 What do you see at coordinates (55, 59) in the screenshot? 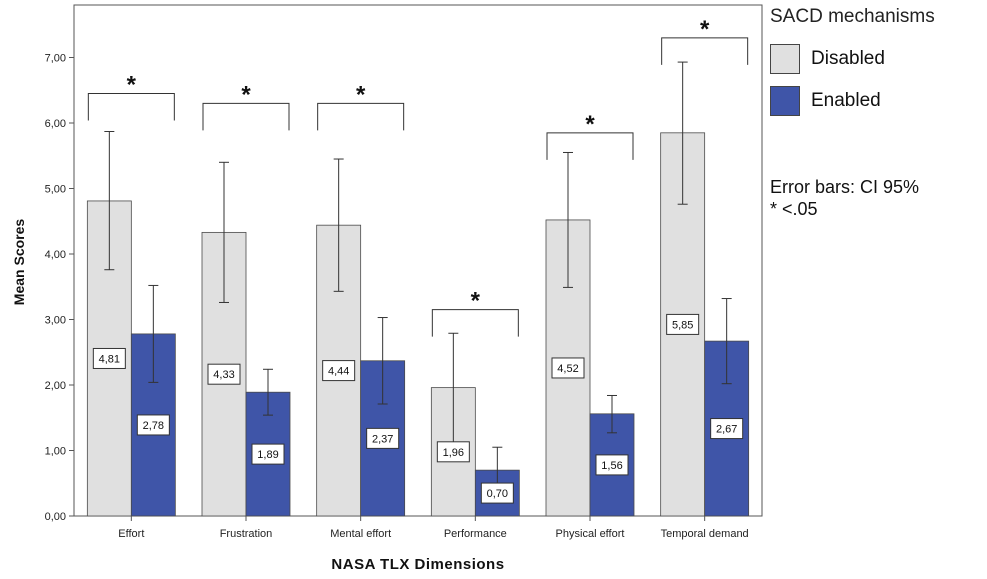
I see `y-tick-label: 7,00` at bounding box center [55, 59].